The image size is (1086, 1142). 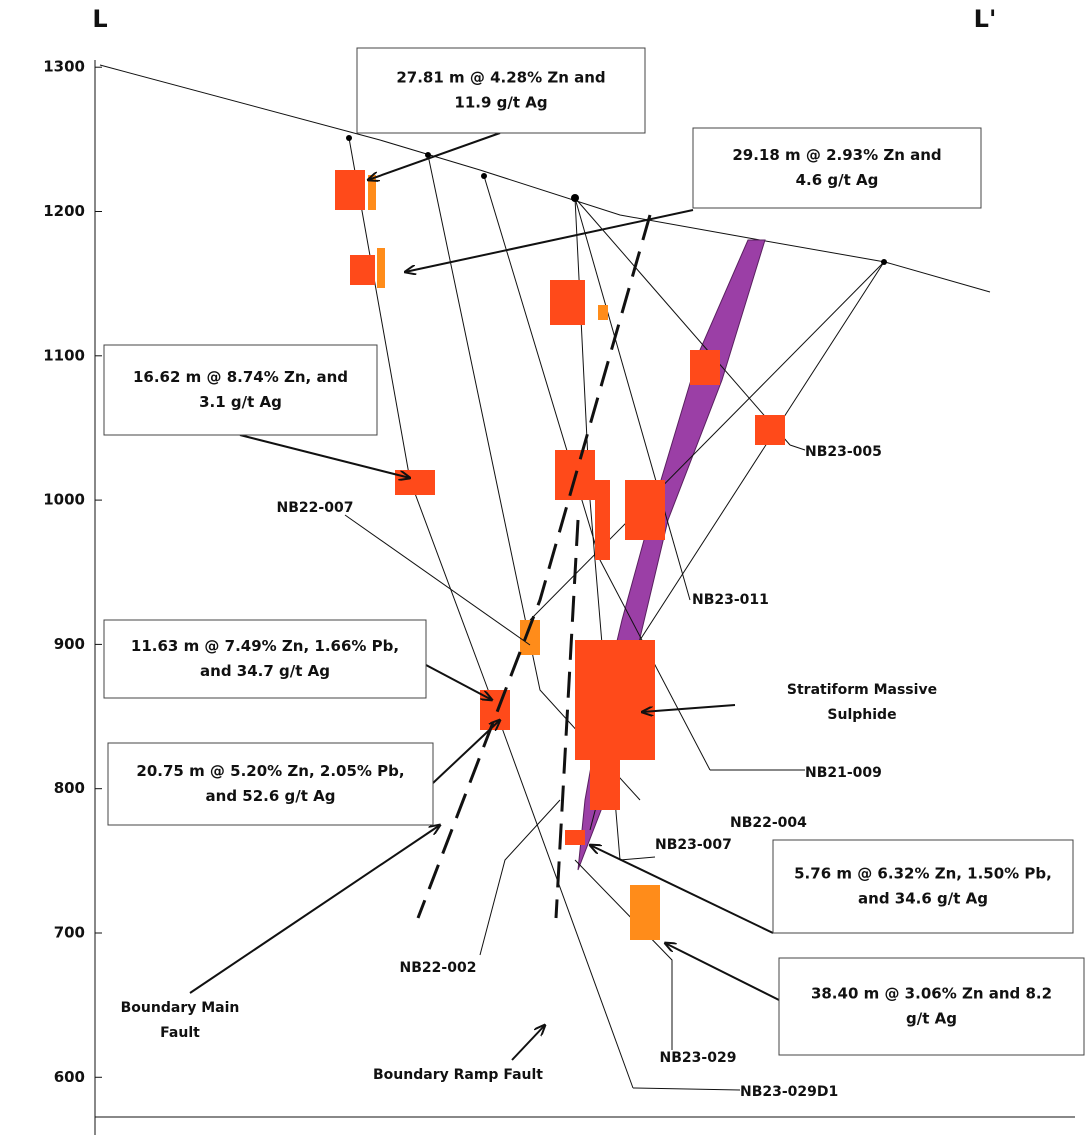 What do you see at coordinates (64, 500) in the screenshot?
I see `tick-label: 1000` at bounding box center [64, 500].